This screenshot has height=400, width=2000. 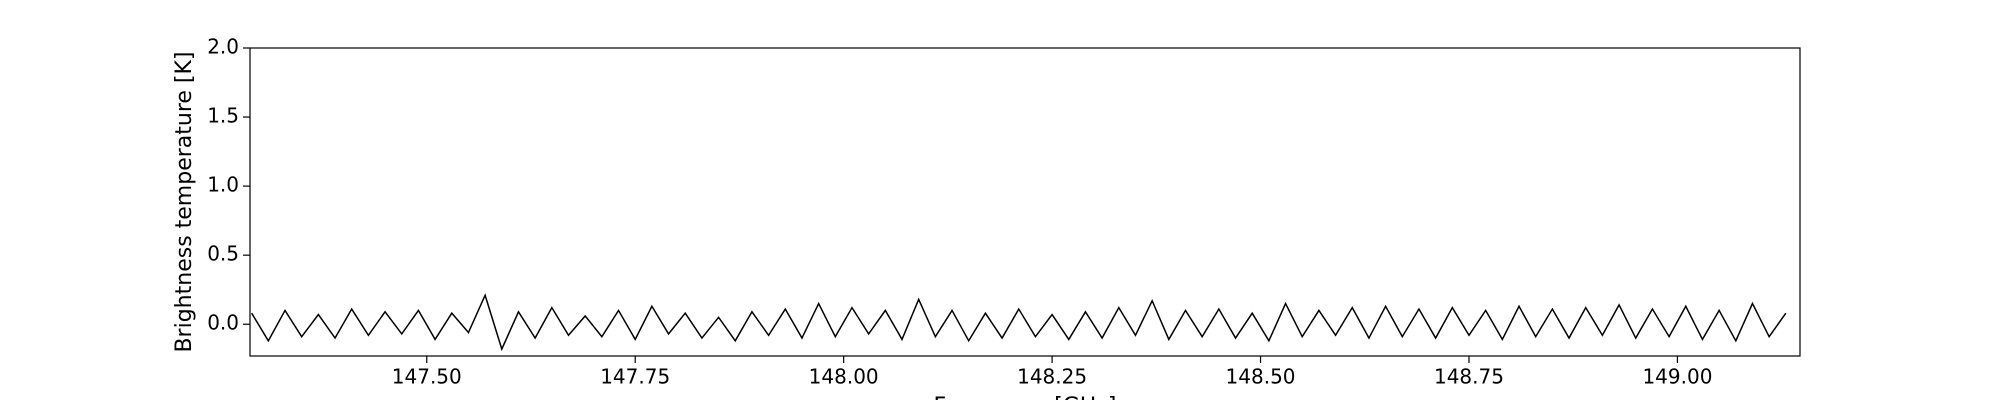 I want to click on x-tick-label: 149.00, so click(x=1677, y=377).